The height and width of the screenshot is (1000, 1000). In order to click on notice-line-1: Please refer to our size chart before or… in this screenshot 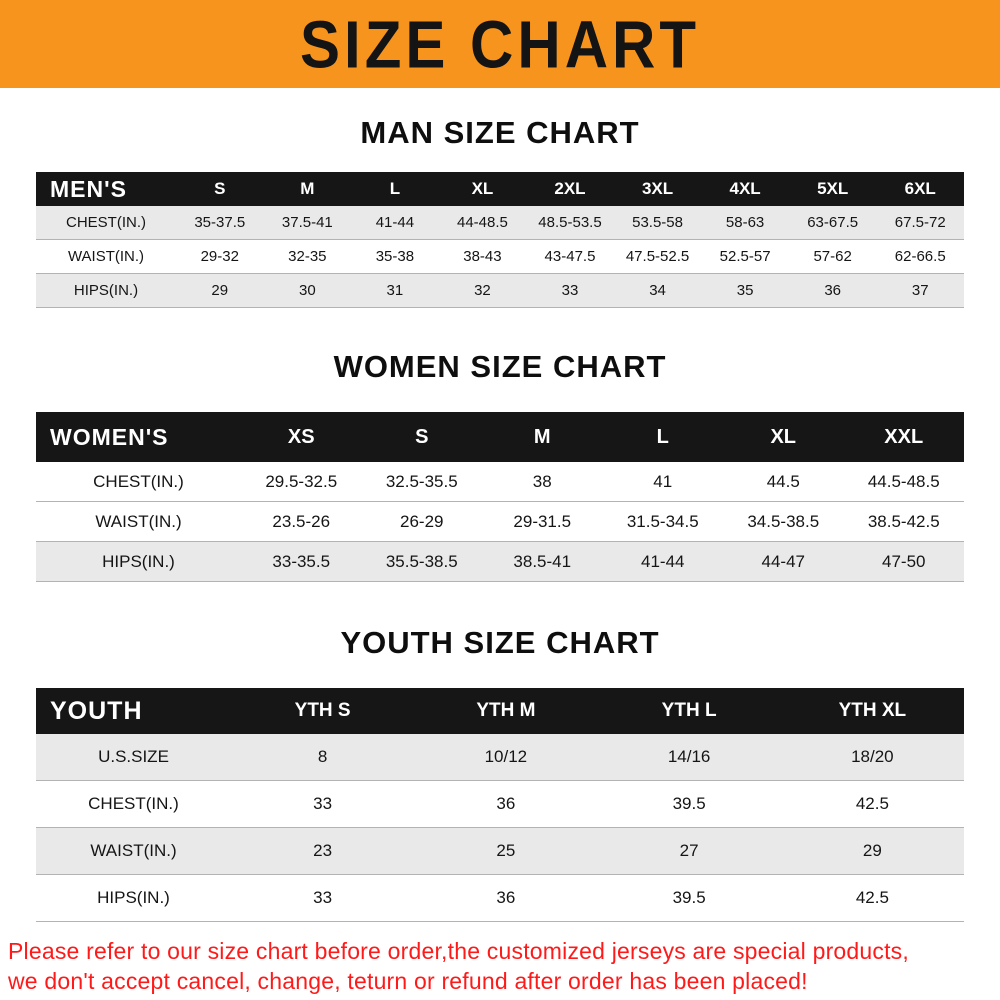, I will do `click(458, 951)`.